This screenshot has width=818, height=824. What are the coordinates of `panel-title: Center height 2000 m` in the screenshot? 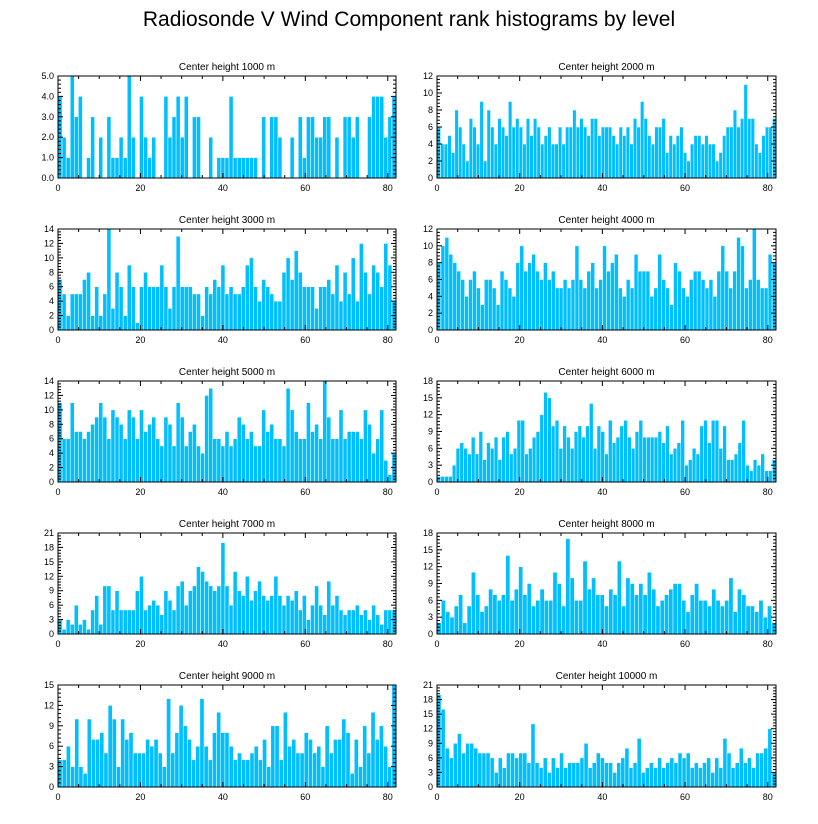 It's located at (606, 67).